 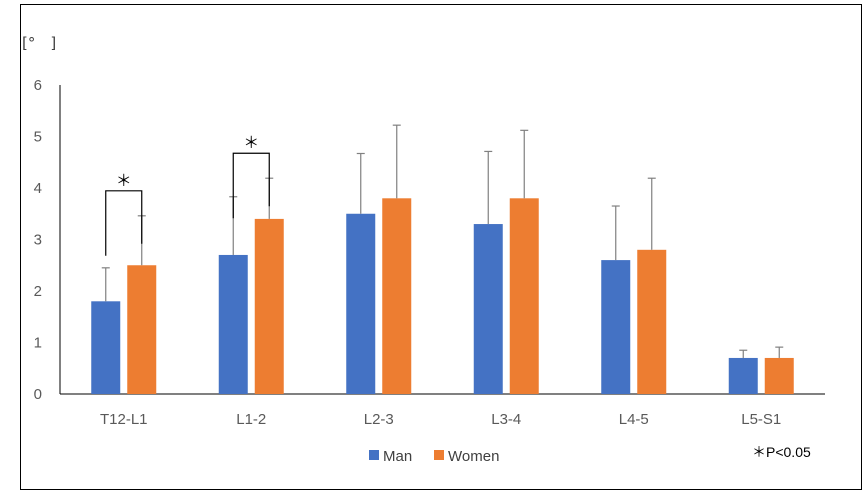 What do you see at coordinates (38, 85) in the screenshot?
I see `y-tick-label: 6` at bounding box center [38, 85].